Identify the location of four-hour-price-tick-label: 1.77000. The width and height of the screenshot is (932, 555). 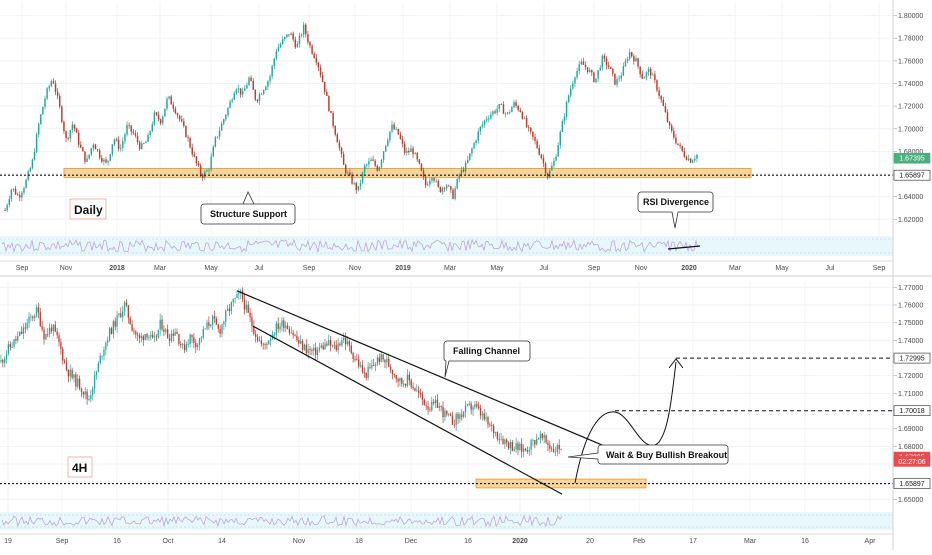
(910, 288).